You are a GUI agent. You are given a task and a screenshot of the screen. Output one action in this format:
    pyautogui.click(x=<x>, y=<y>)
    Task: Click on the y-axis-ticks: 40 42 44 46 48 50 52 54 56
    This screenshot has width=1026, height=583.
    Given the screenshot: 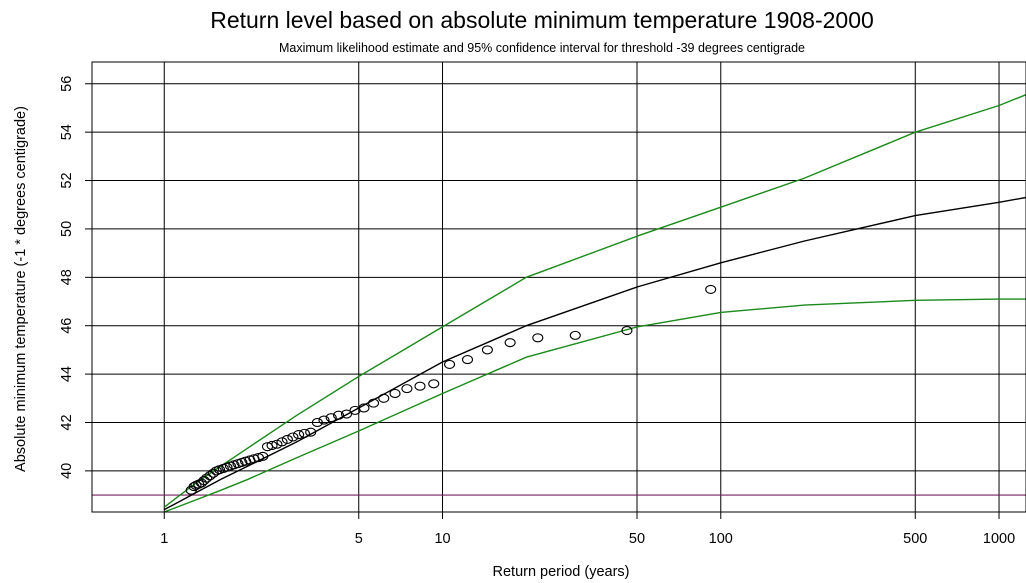 What is the action you would take?
    pyautogui.click(x=75, y=277)
    